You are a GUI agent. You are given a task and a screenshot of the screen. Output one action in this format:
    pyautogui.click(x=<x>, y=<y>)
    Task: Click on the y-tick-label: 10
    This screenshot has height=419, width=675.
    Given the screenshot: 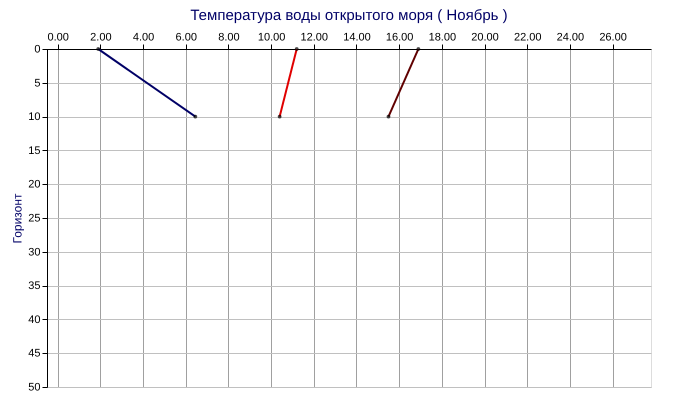 What is the action you would take?
    pyautogui.click(x=34, y=117)
    